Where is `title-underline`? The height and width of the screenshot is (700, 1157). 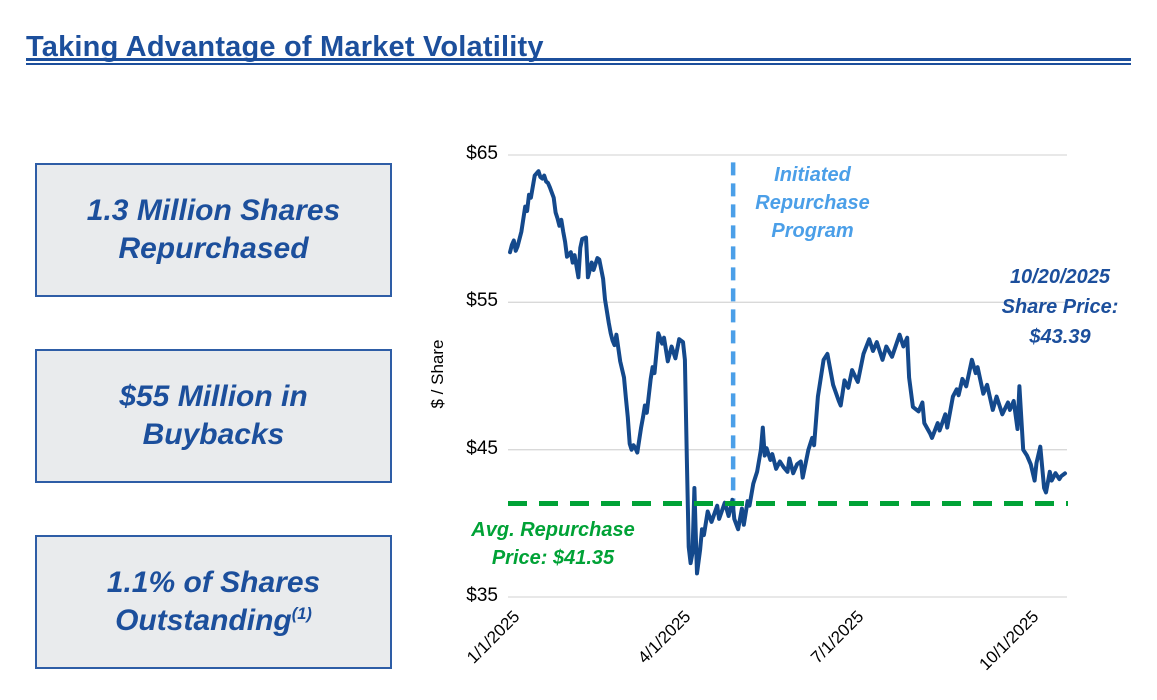 title-underline is located at coordinates (578, 61).